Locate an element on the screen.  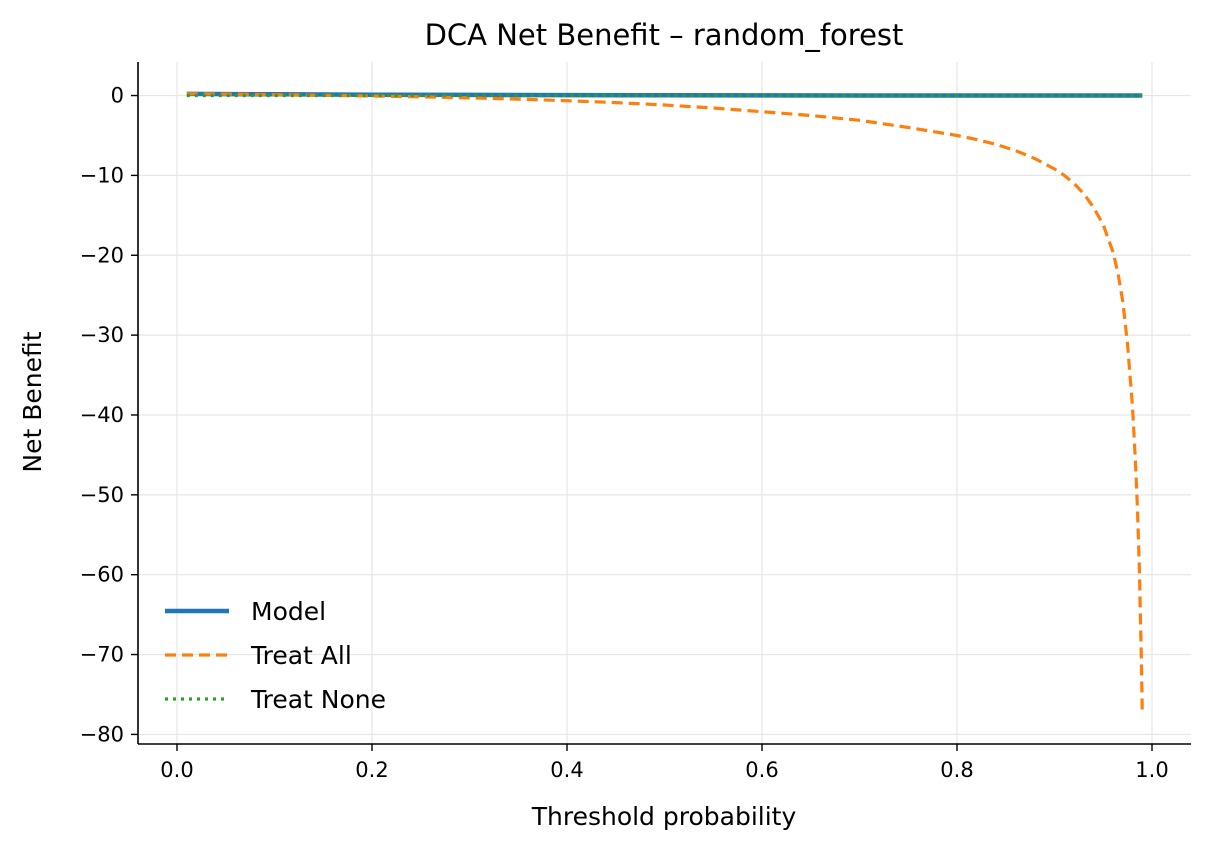
y-tick-label: −20 is located at coordinates (102, 255).